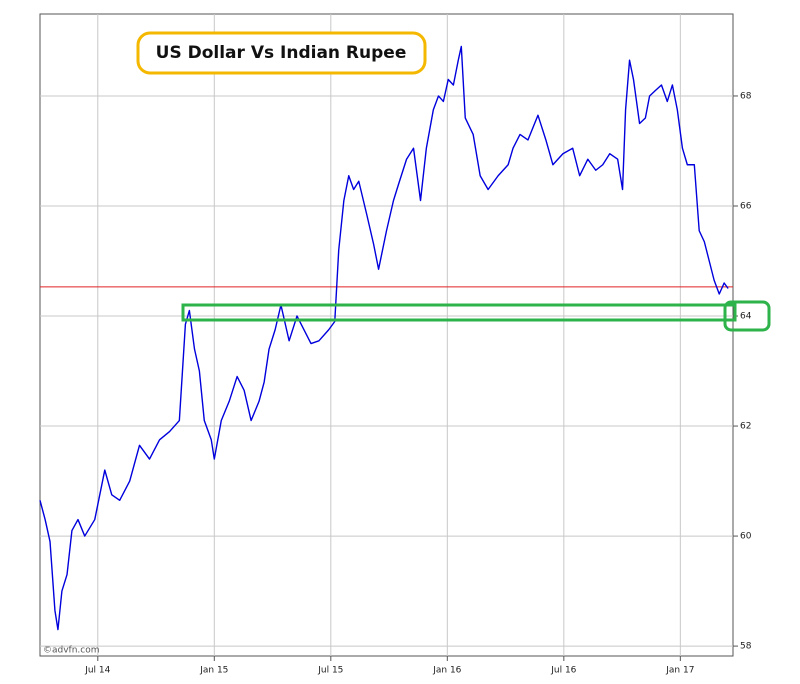  Describe the element at coordinates (679, 671) in the screenshot. I see `x-tick-label: Jan 17` at that location.